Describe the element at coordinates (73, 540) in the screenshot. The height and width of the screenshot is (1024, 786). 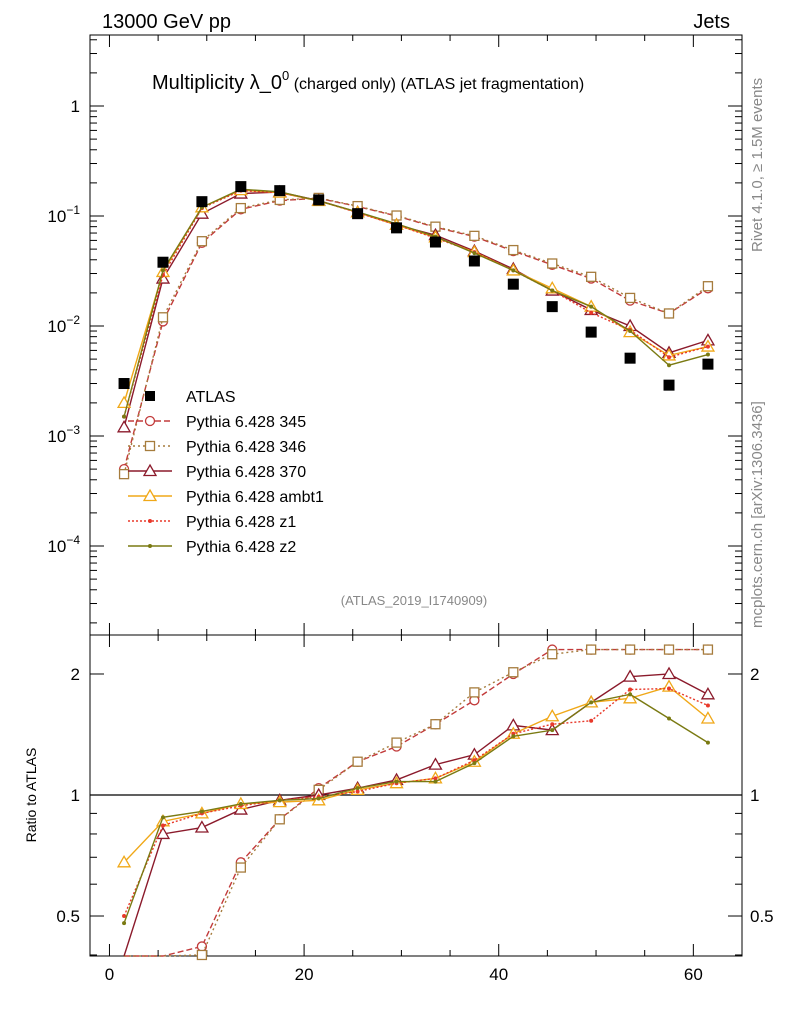
I see `y-tick-exponent: −4` at that location.